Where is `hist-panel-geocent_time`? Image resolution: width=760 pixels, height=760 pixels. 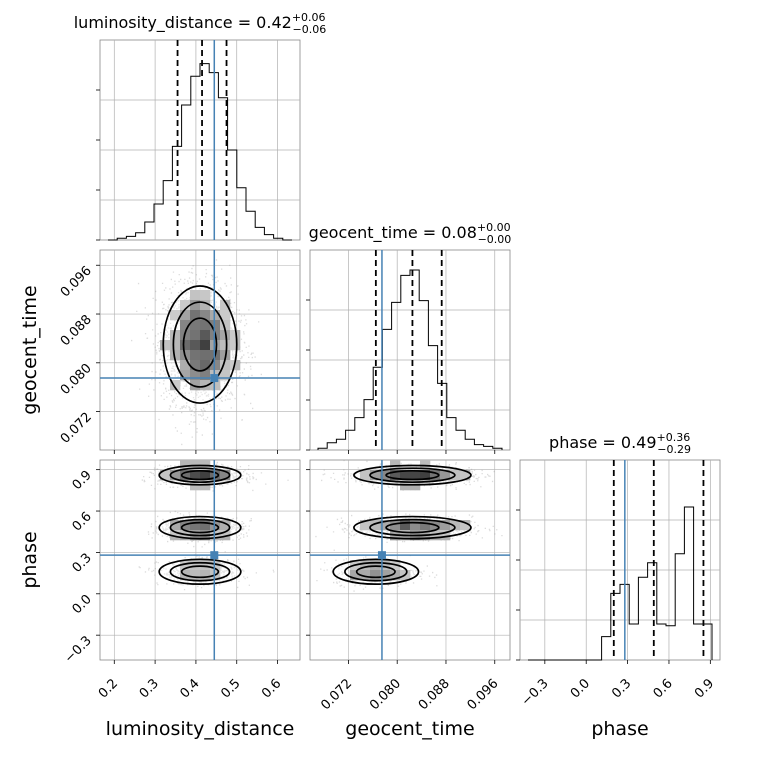 hist-panel-geocent_time is located at coordinates (408, 350).